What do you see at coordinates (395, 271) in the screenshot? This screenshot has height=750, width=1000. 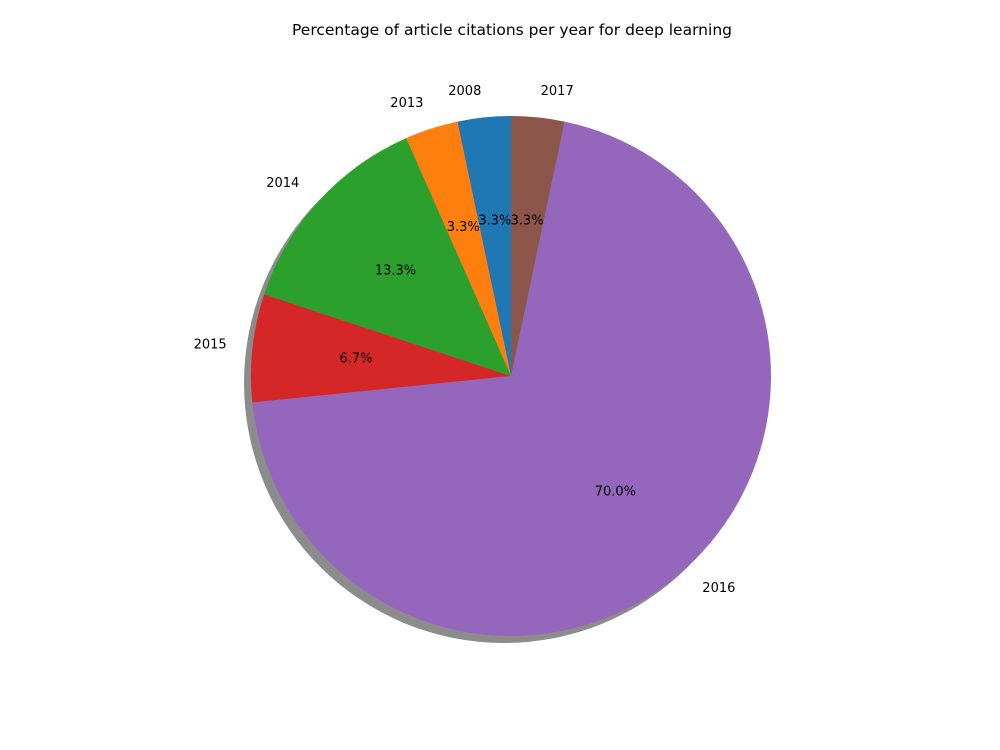 I see `pct-label-2014: 13.3%` at bounding box center [395, 271].